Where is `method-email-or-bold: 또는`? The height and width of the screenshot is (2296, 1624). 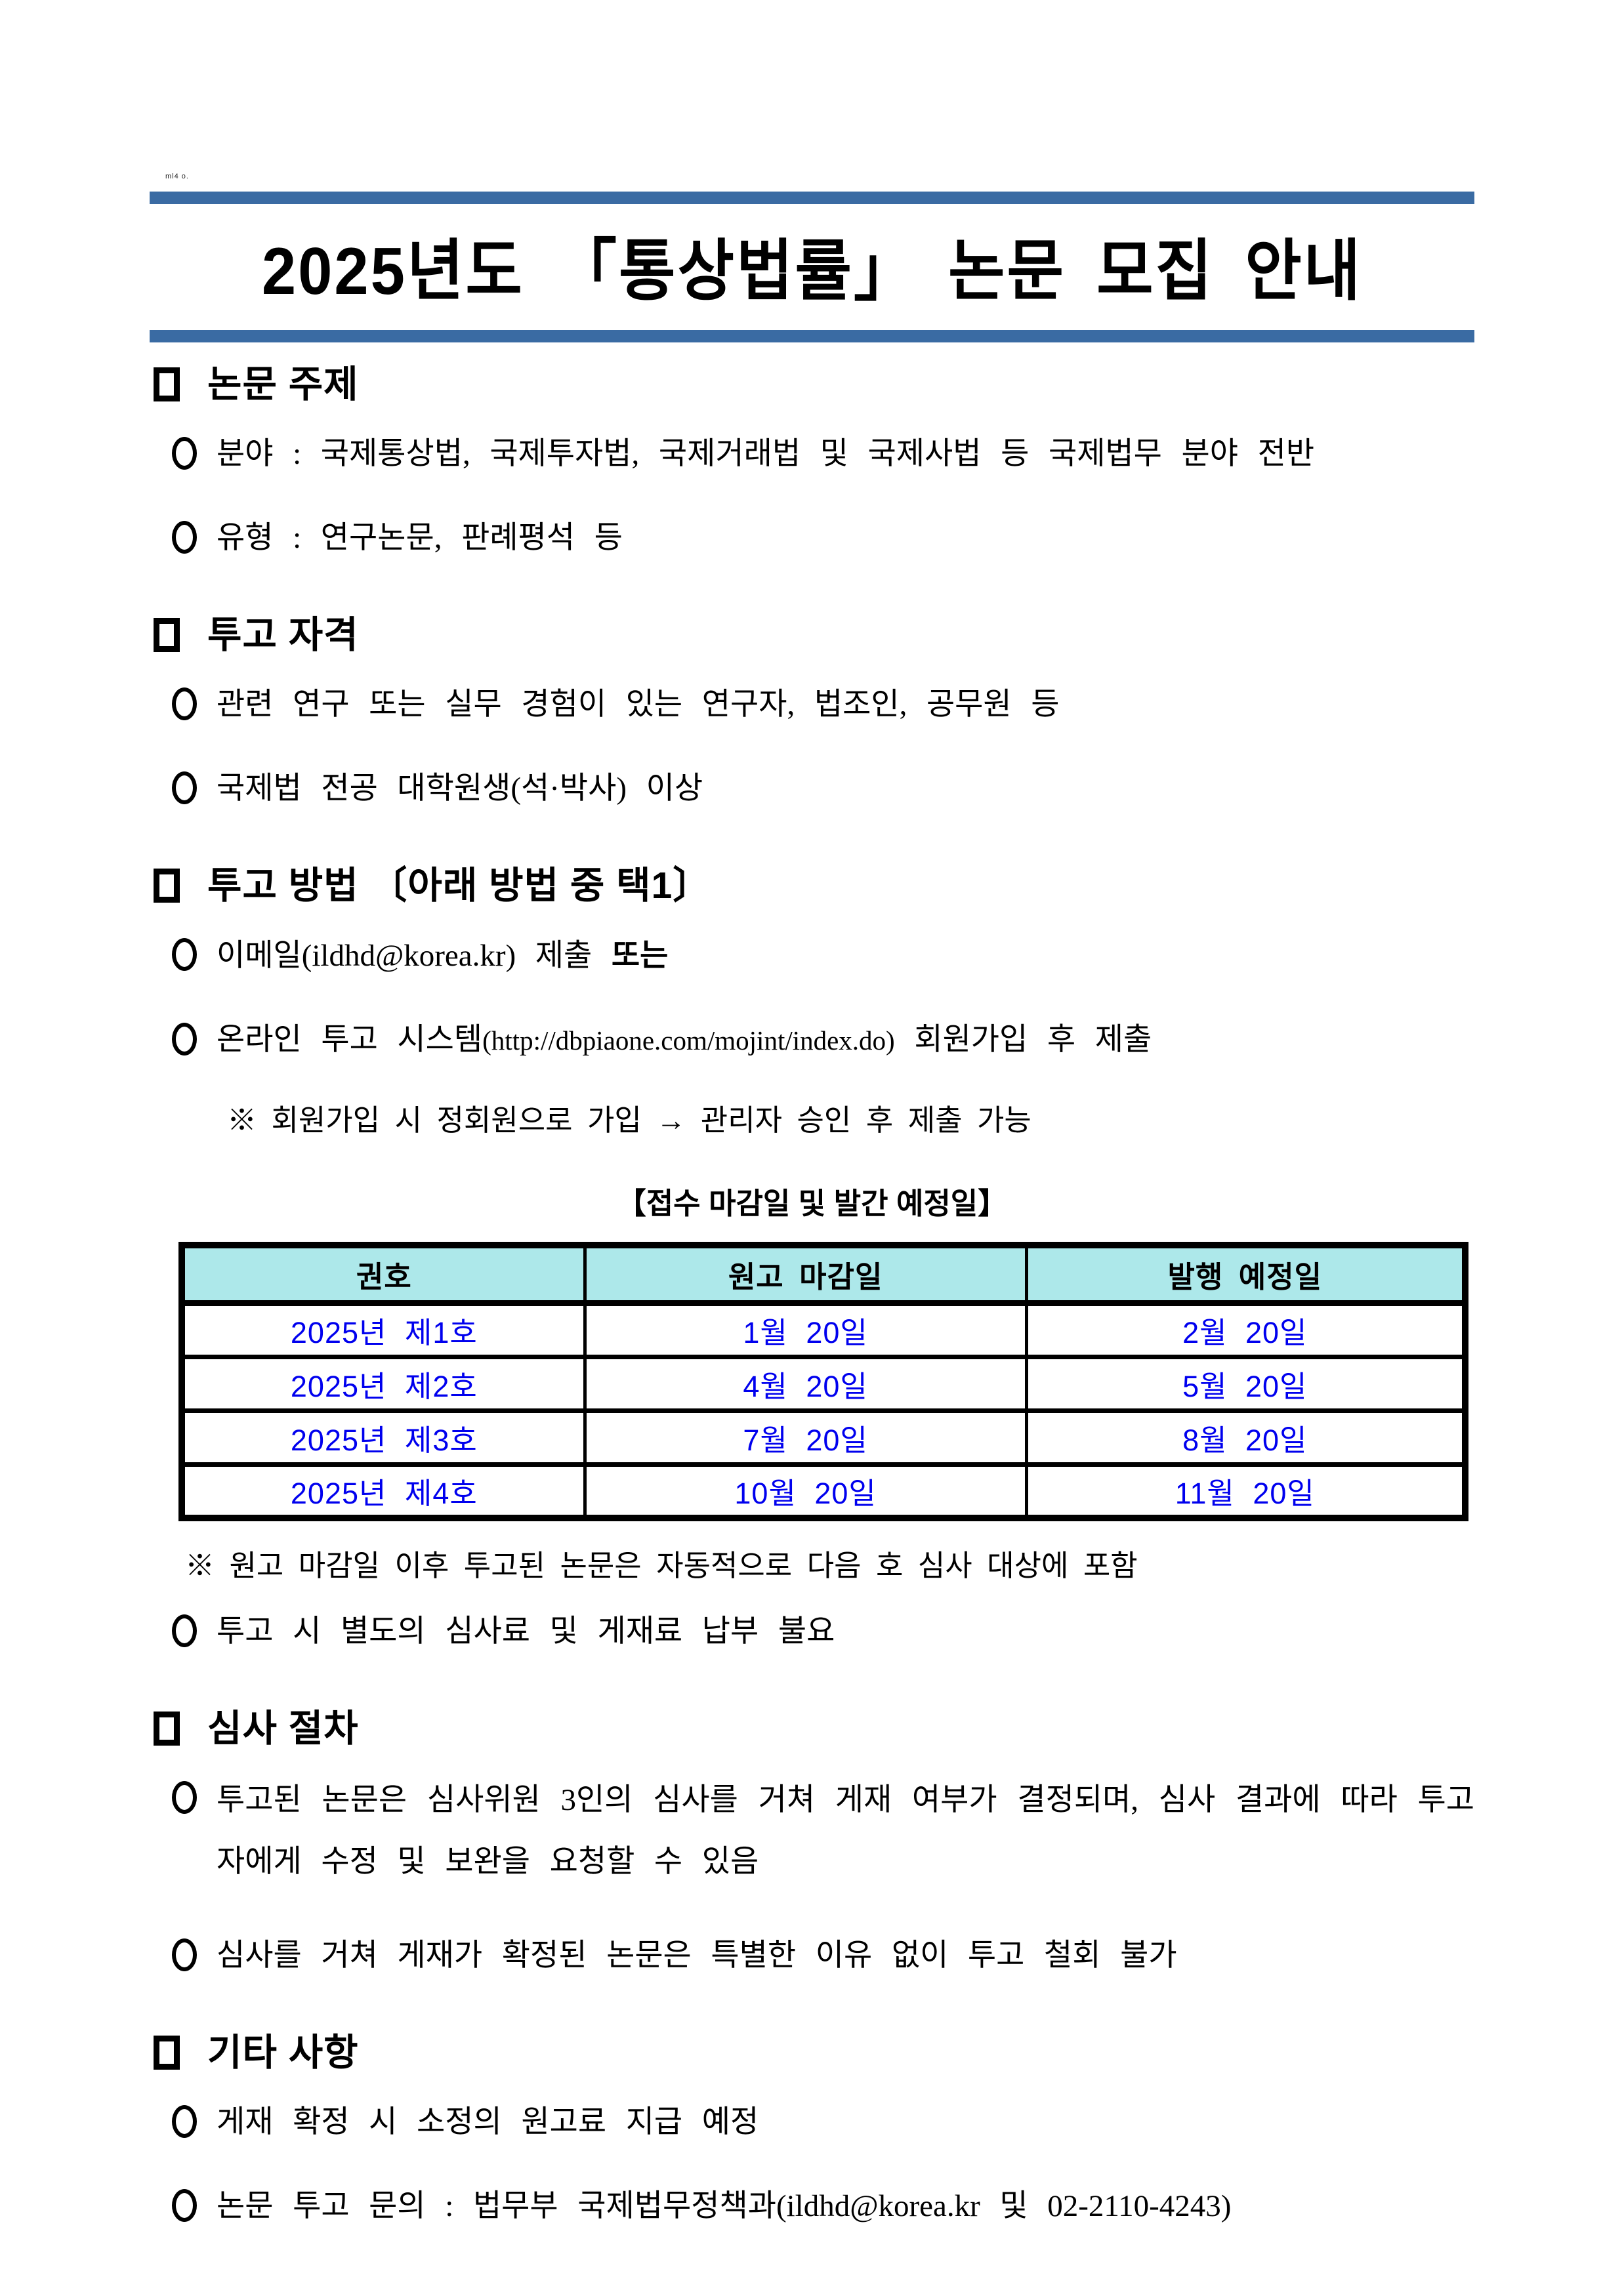 method-email-or-bold: 또는 is located at coordinates (640, 954).